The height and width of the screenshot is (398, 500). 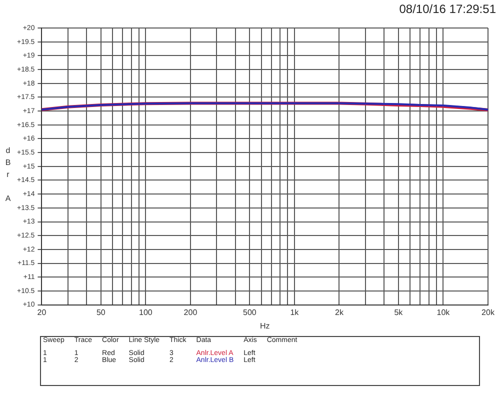 I want to click on text: dBr A, so click(x=8, y=174).